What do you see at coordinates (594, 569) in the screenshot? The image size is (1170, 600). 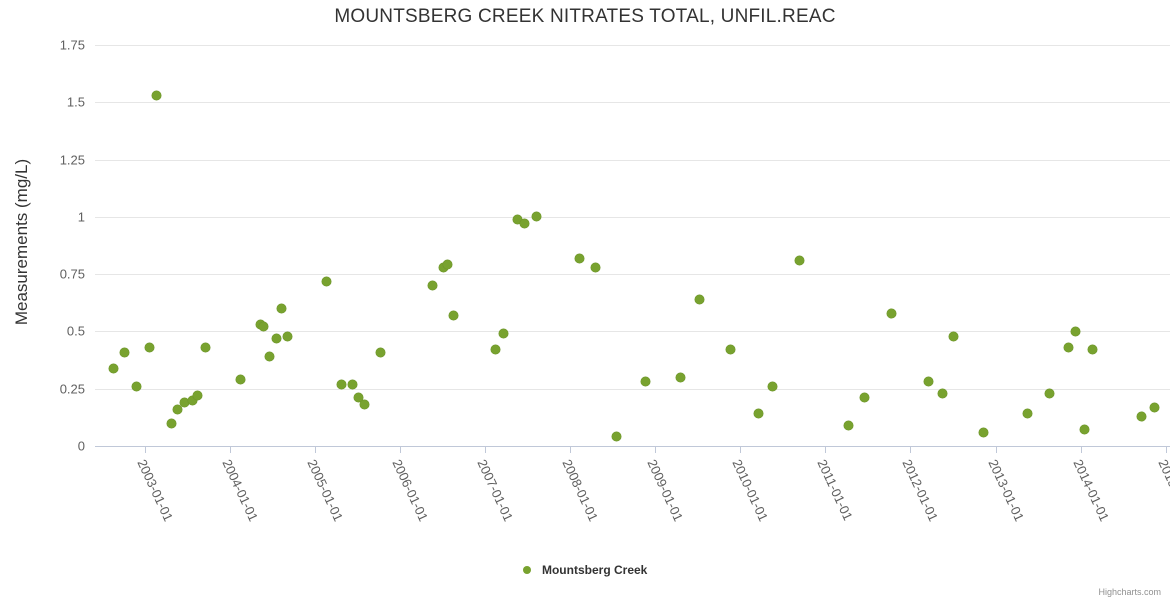 I see `legend-item-label: Mountsberg Creek` at bounding box center [594, 569].